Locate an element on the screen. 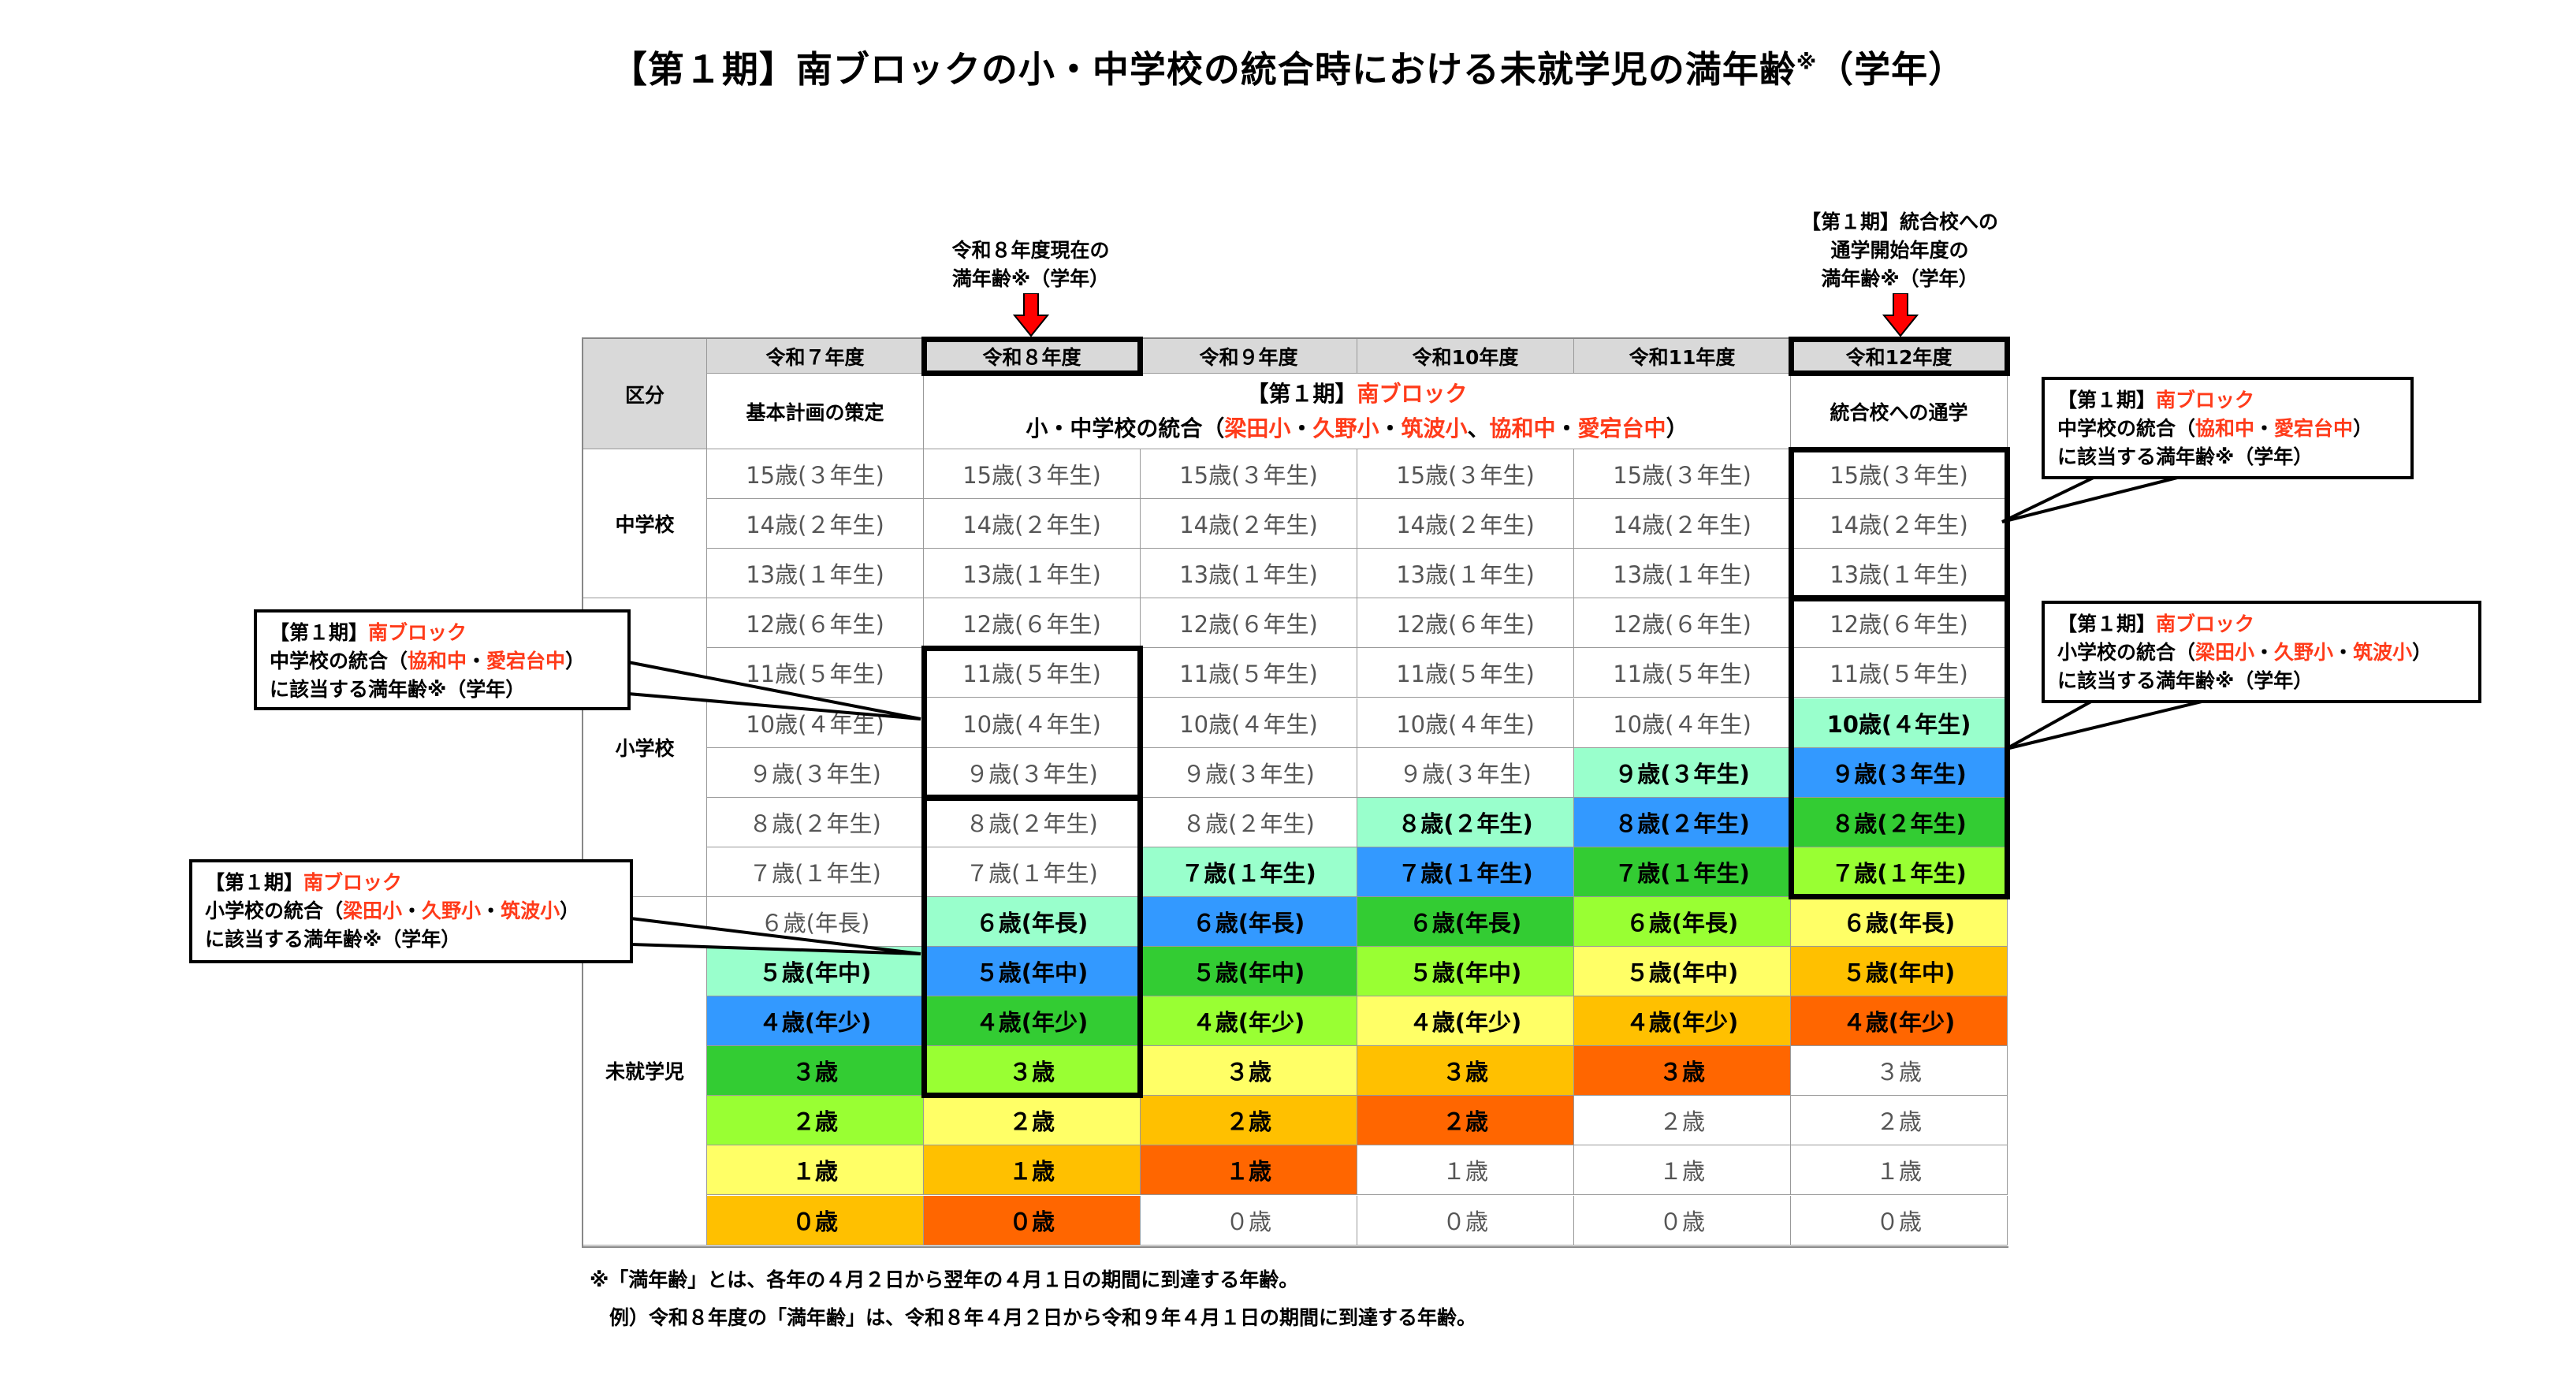 Image resolution: width=2576 pixels, height=1374 pixels. callout-line: 中学校の統合（協和中・愛宕台中） is located at coordinates (442, 661).